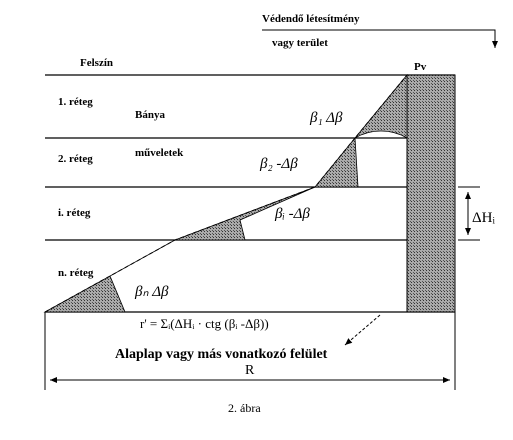  What do you see at coordinates (278, 164) in the screenshot?
I see `angle: β₂ -Δβ` at bounding box center [278, 164].